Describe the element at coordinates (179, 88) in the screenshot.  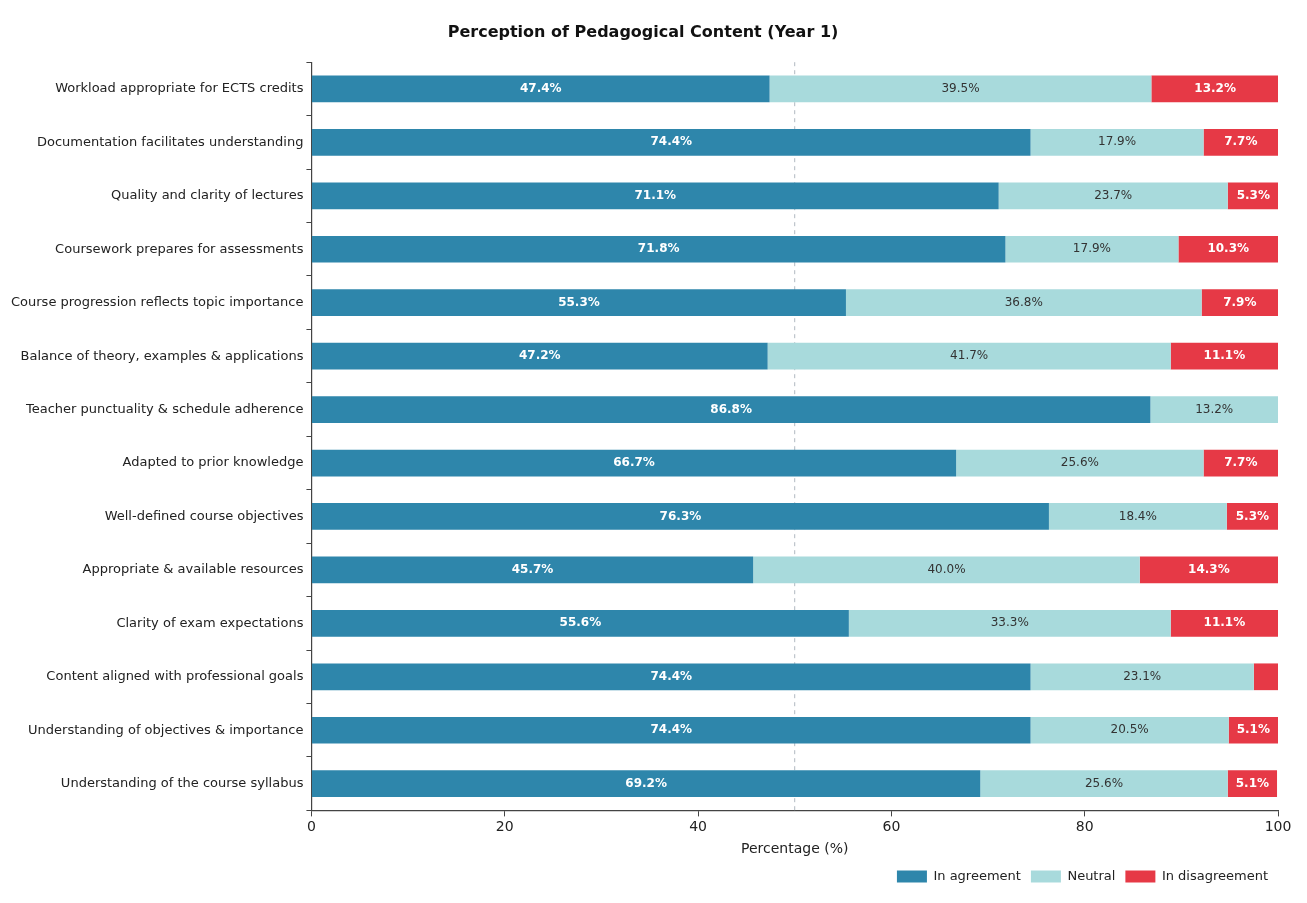
I see `y-tick-label: Workload appropriate for ECTS credits` at that location.